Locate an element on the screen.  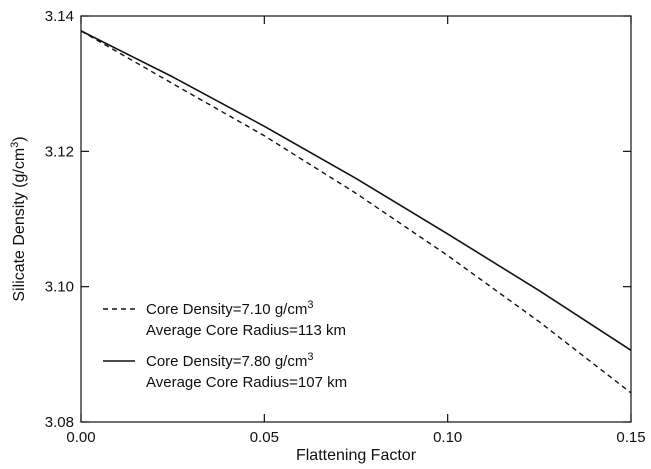
y-axis-title: Silicate Density (g/cm3) is located at coordinates (18, 218).